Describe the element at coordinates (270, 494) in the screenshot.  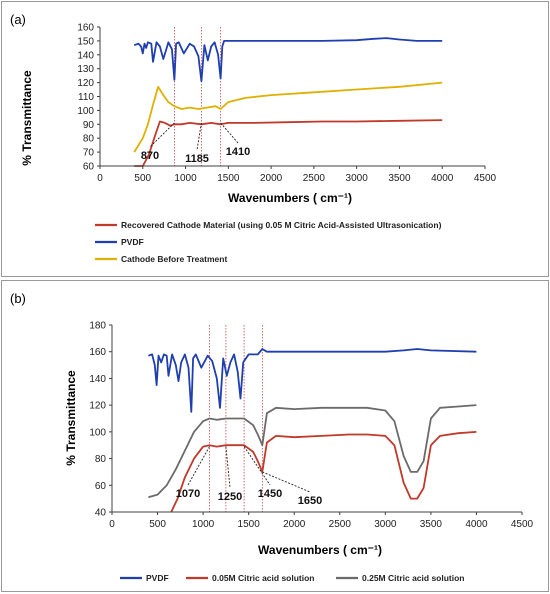
I see `annotation-label: 1450` at that location.